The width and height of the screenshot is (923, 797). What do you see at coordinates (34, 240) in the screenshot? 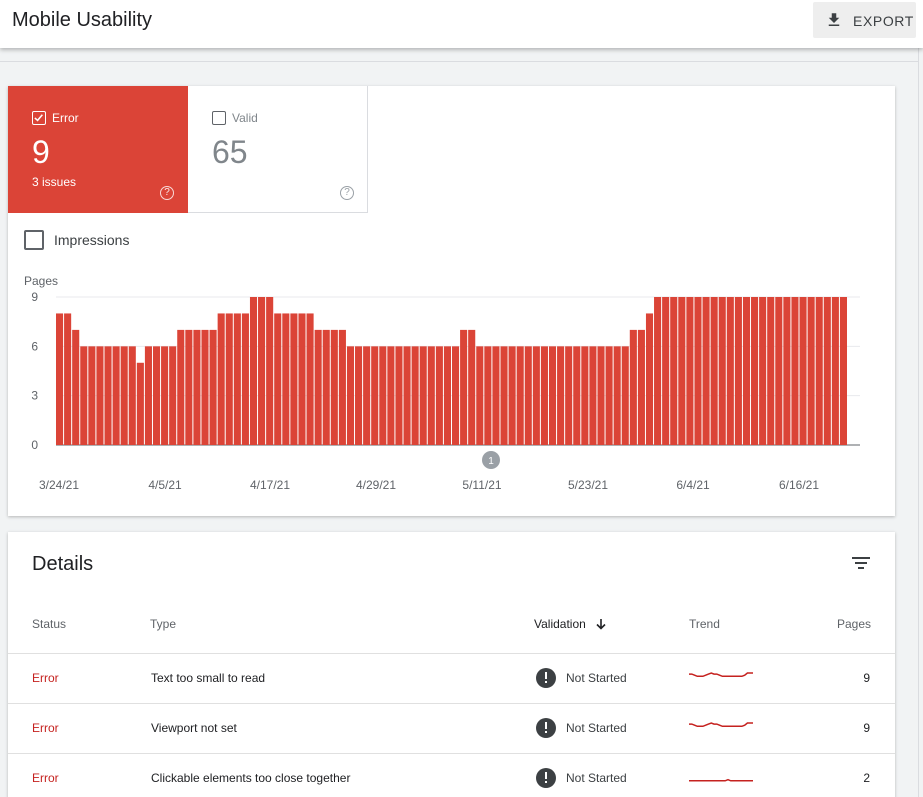
I see `impressions-checkbox` at bounding box center [34, 240].